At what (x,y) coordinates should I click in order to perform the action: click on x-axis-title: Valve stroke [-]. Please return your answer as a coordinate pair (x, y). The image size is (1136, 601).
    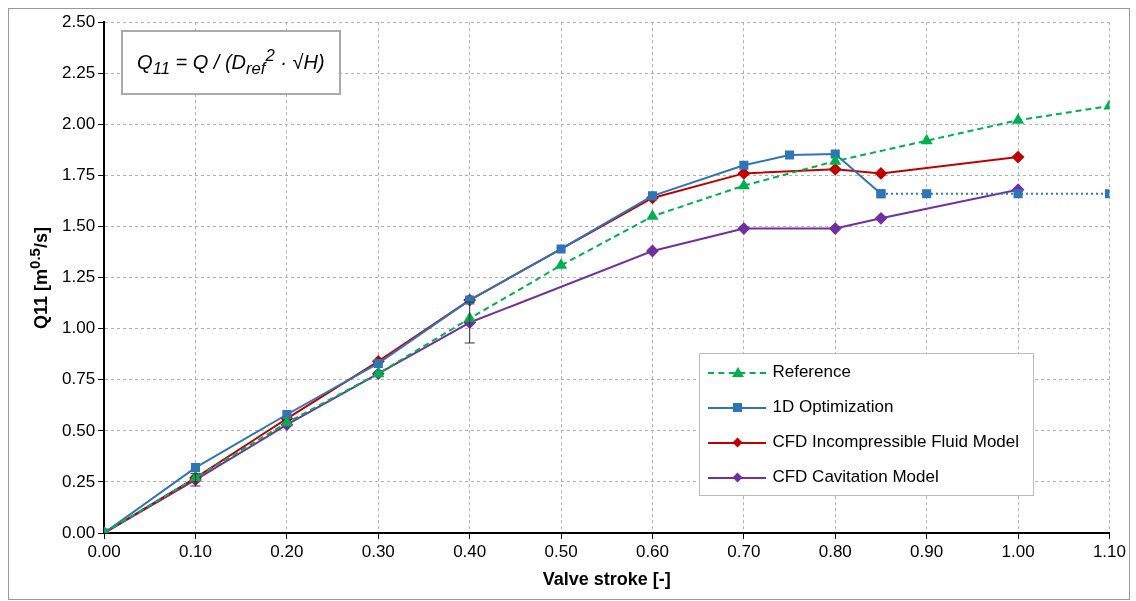
    Looking at the image, I should click on (606, 579).